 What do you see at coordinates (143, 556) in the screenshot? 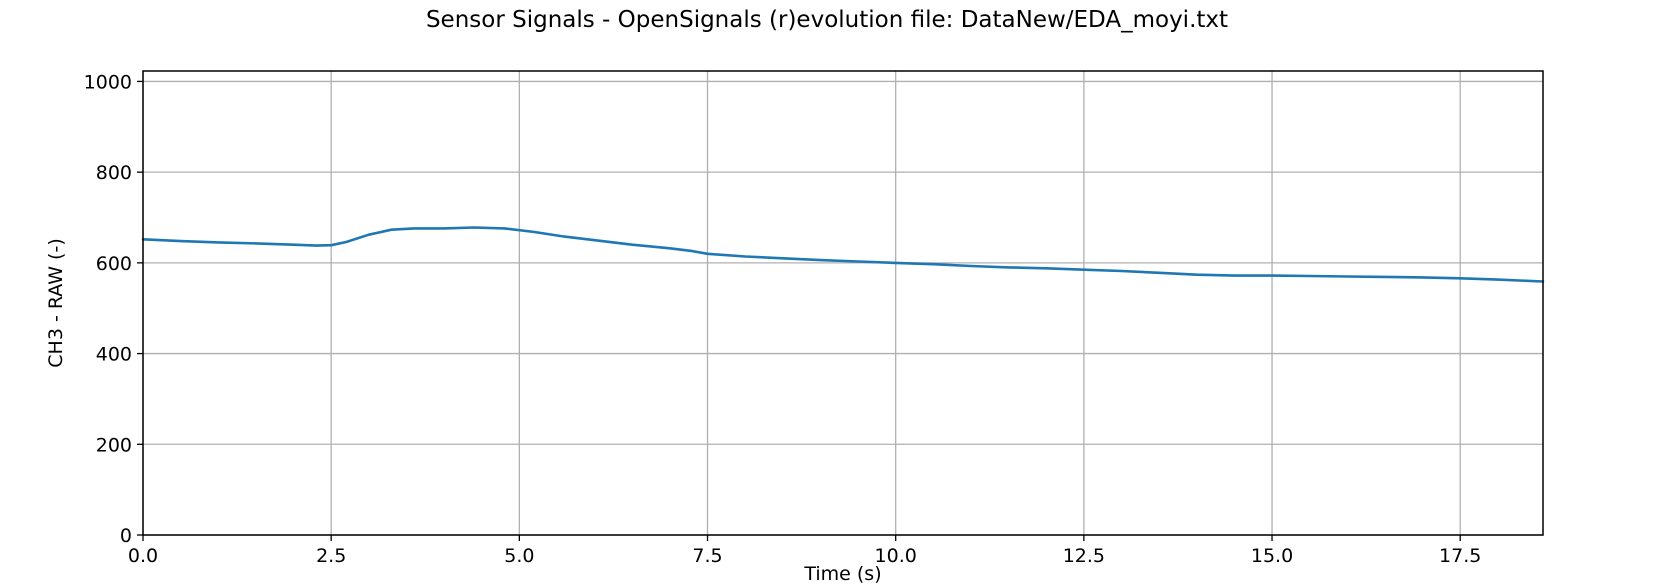
I see `x-tick-label: 0.0` at bounding box center [143, 556].